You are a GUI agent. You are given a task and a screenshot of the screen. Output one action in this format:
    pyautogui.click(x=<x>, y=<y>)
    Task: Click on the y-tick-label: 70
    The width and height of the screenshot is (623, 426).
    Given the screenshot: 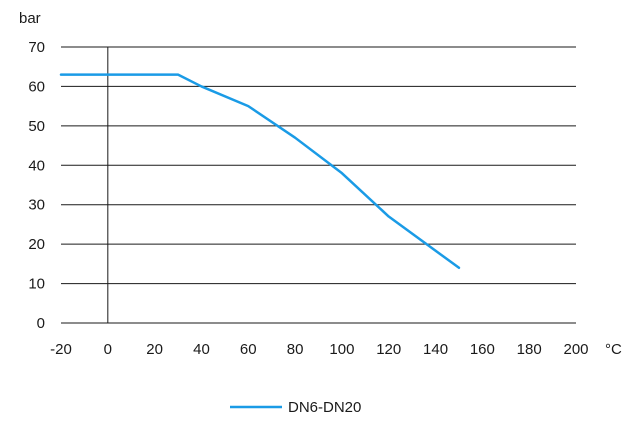 What is the action you would take?
    pyautogui.click(x=36, y=47)
    